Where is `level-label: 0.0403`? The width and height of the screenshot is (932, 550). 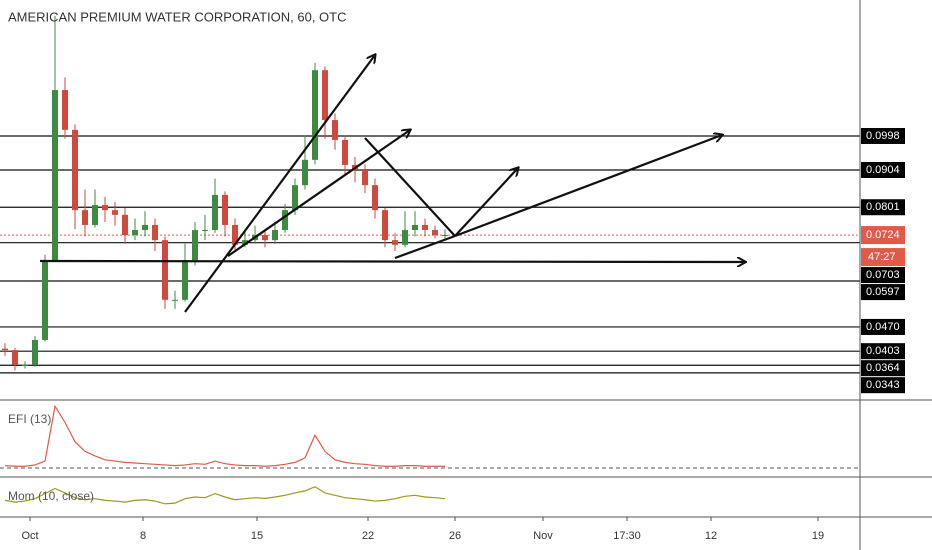
level-label: 0.0403 is located at coordinates (883, 351).